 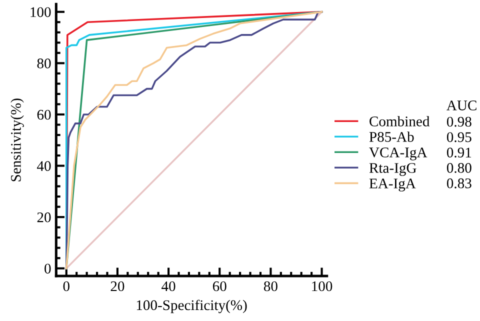 I want to click on legend-title: AUC, so click(x=461, y=105).